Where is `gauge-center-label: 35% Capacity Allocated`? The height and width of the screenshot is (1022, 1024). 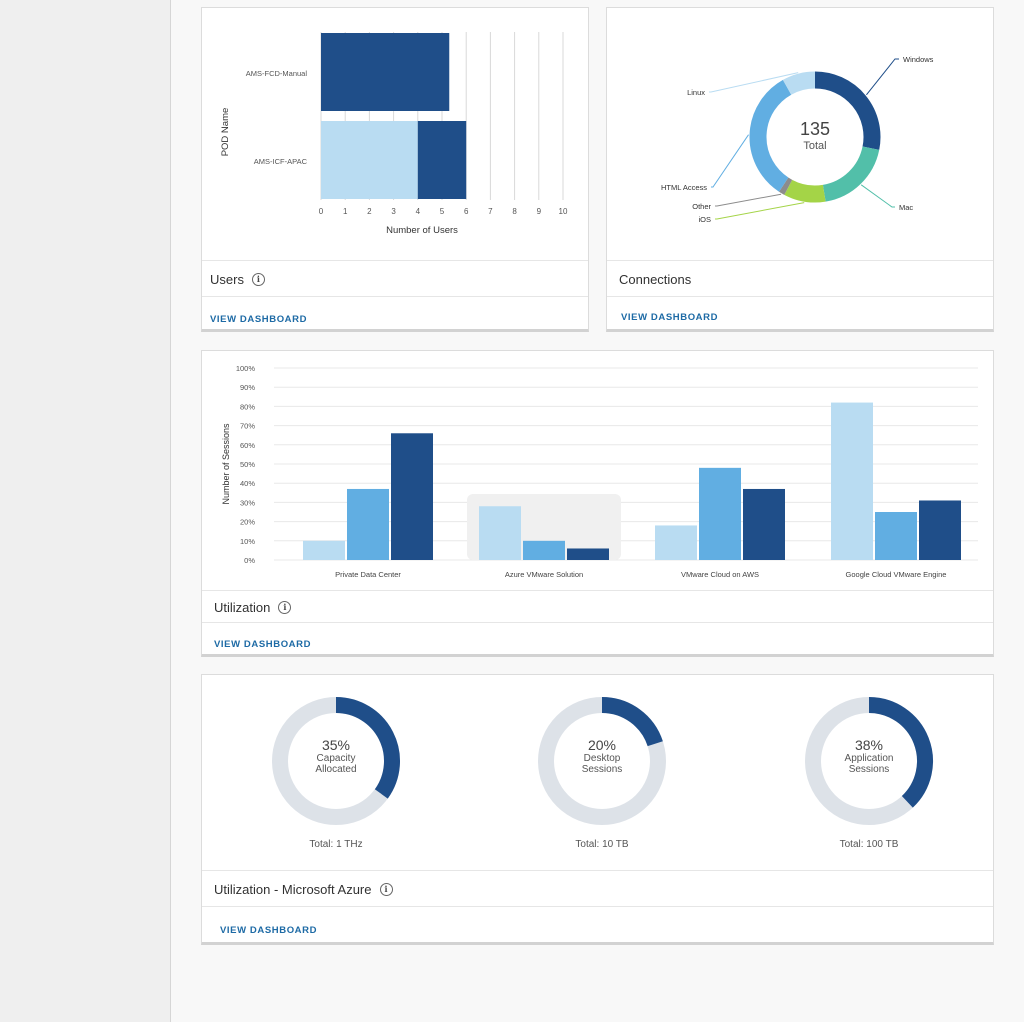 gauge-center-label: 35% Capacity Allocated is located at coordinates (336, 756).